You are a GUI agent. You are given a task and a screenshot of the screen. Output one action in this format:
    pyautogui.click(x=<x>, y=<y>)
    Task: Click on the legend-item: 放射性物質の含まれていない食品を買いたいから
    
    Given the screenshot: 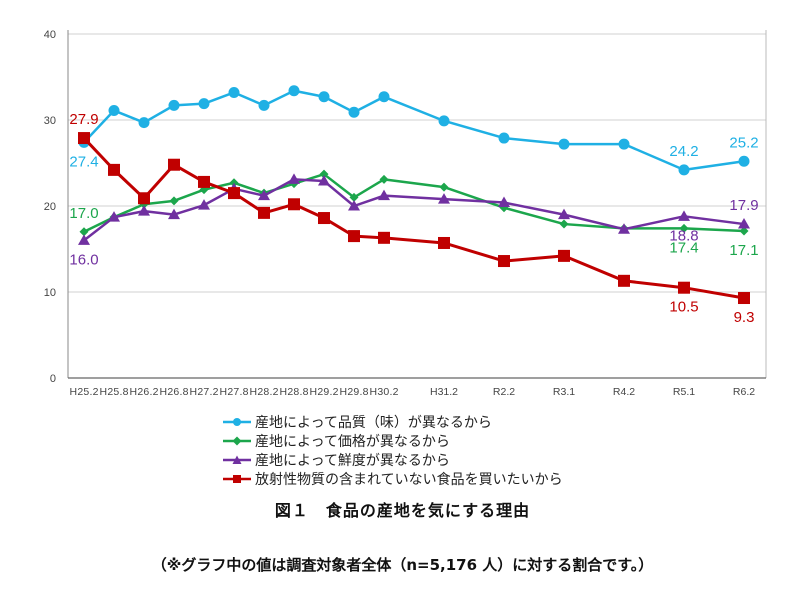 What is the action you would take?
    pyautogui.click(x=392, y=478)
    